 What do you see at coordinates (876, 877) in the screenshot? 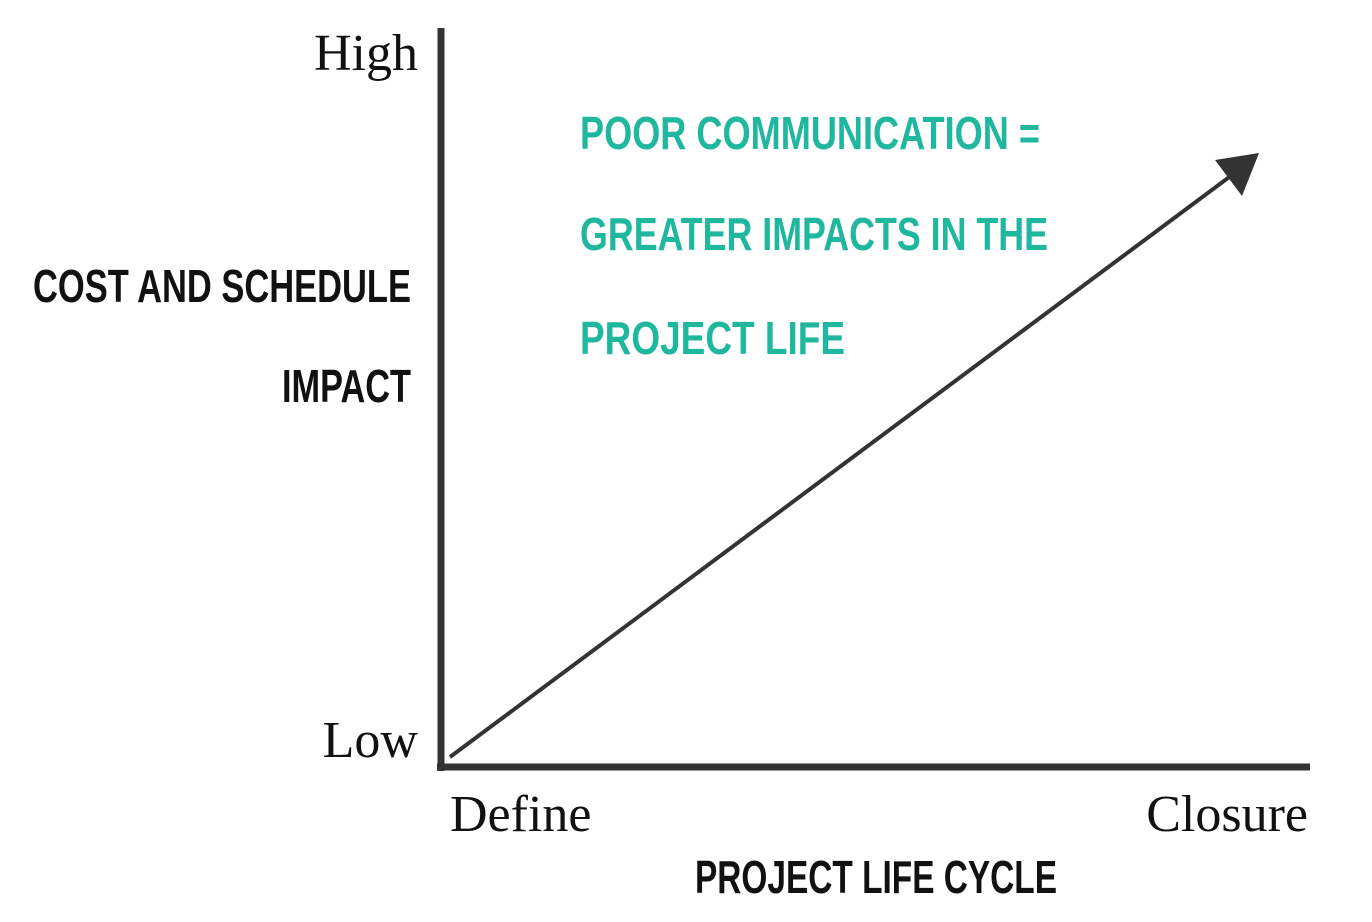
I see `x-axis-title: PROJECT LIFE CYCLE` at bounding box center [876, 877].